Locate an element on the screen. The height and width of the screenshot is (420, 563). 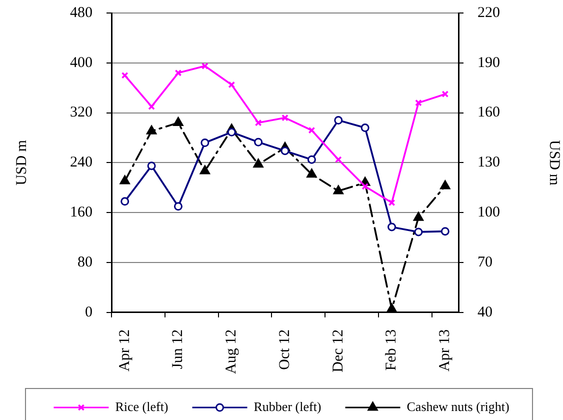
y2-tick-label: 100 is located at coordinates (489, 212).